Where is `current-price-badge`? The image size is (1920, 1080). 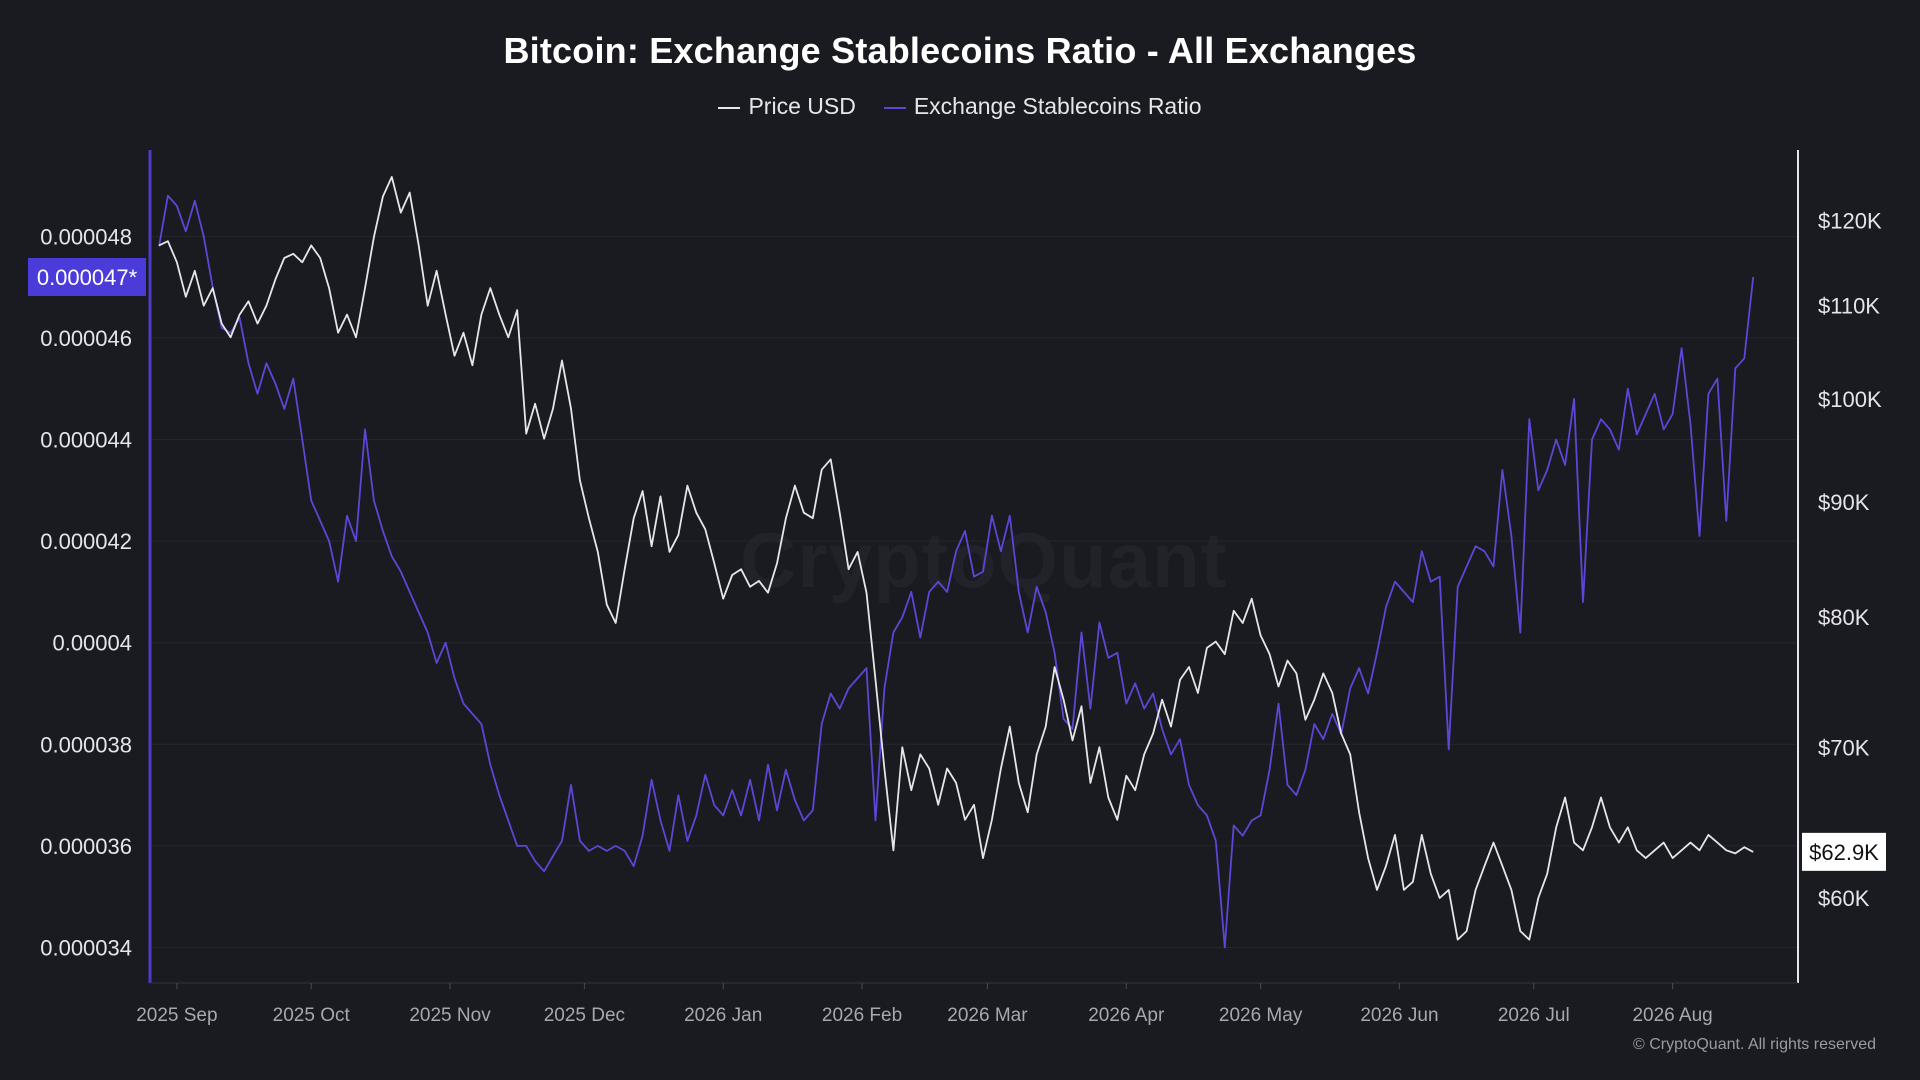 current-price-badge is located at coordinates (1844, 851).